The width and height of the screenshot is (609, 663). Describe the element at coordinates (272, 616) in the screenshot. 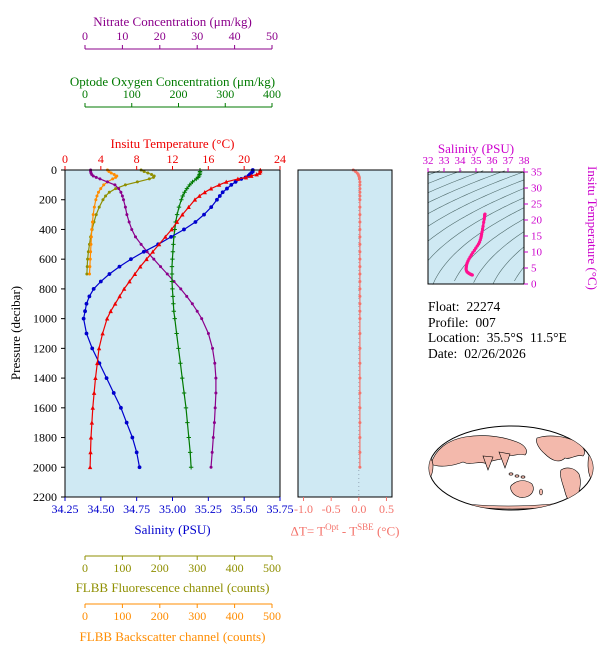

I see `backscatter-axis-tick-label: 500` at that location.